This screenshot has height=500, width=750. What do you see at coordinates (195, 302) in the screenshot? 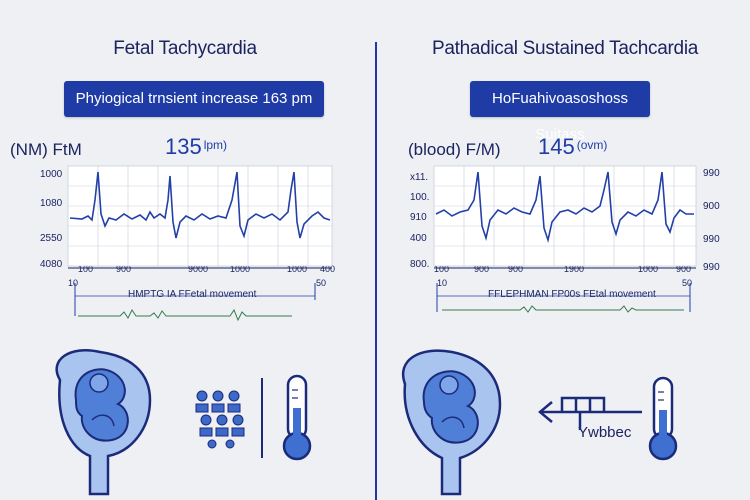
I see `left-movement-strip` at bounding box center [195, 302].